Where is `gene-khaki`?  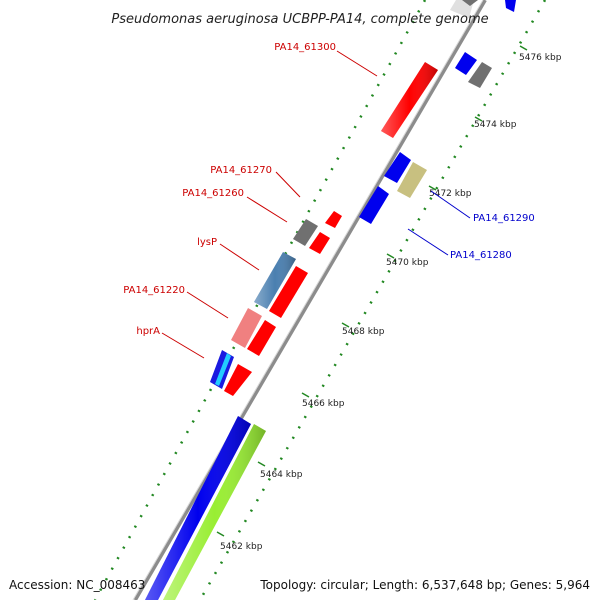 gene-khaki is located at coordinates (412, 180).